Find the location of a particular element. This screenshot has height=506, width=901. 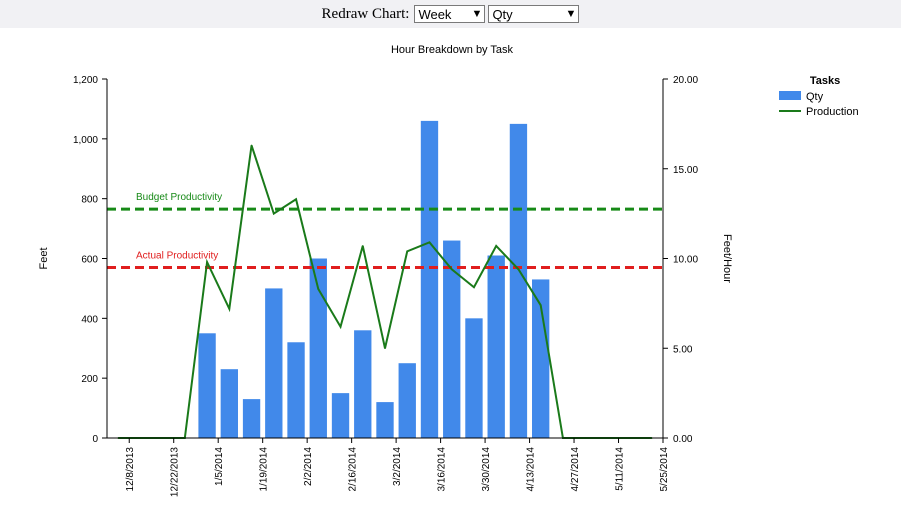

x-tick-label: 4/27/2014 is located at coordinates (575, 469).